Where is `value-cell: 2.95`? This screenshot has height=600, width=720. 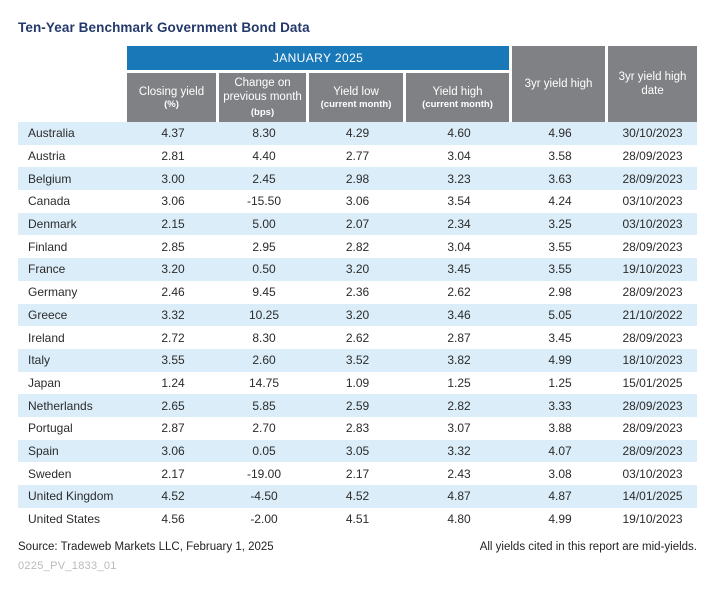 value-cell: 2.95 is located at coordinates (264, 246).